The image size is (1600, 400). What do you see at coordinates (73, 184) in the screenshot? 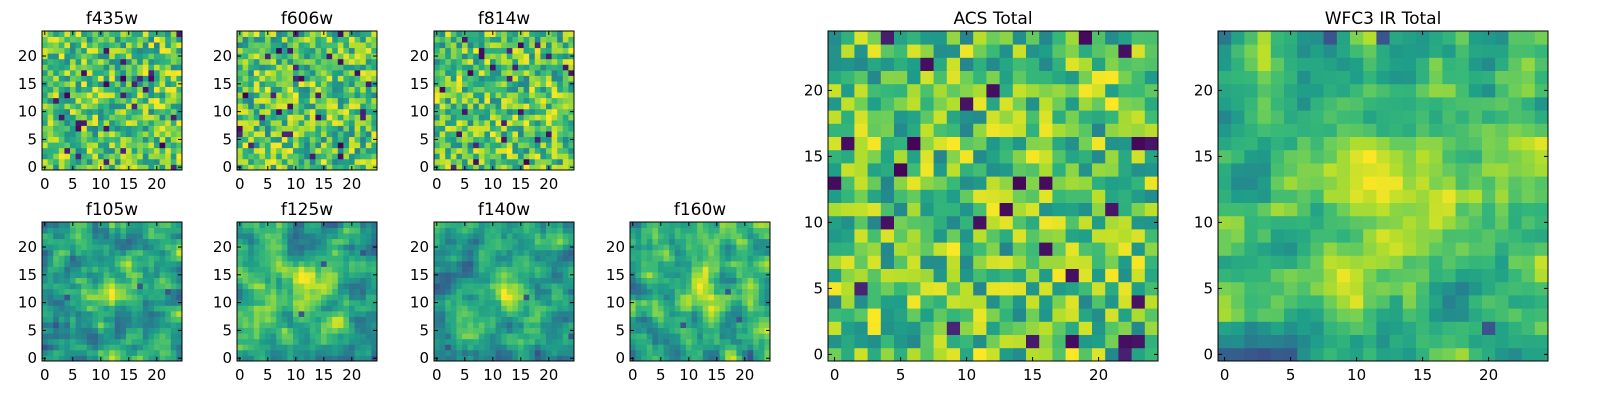
I see `x-tick-label: 5` at bounding box center [73, 184].